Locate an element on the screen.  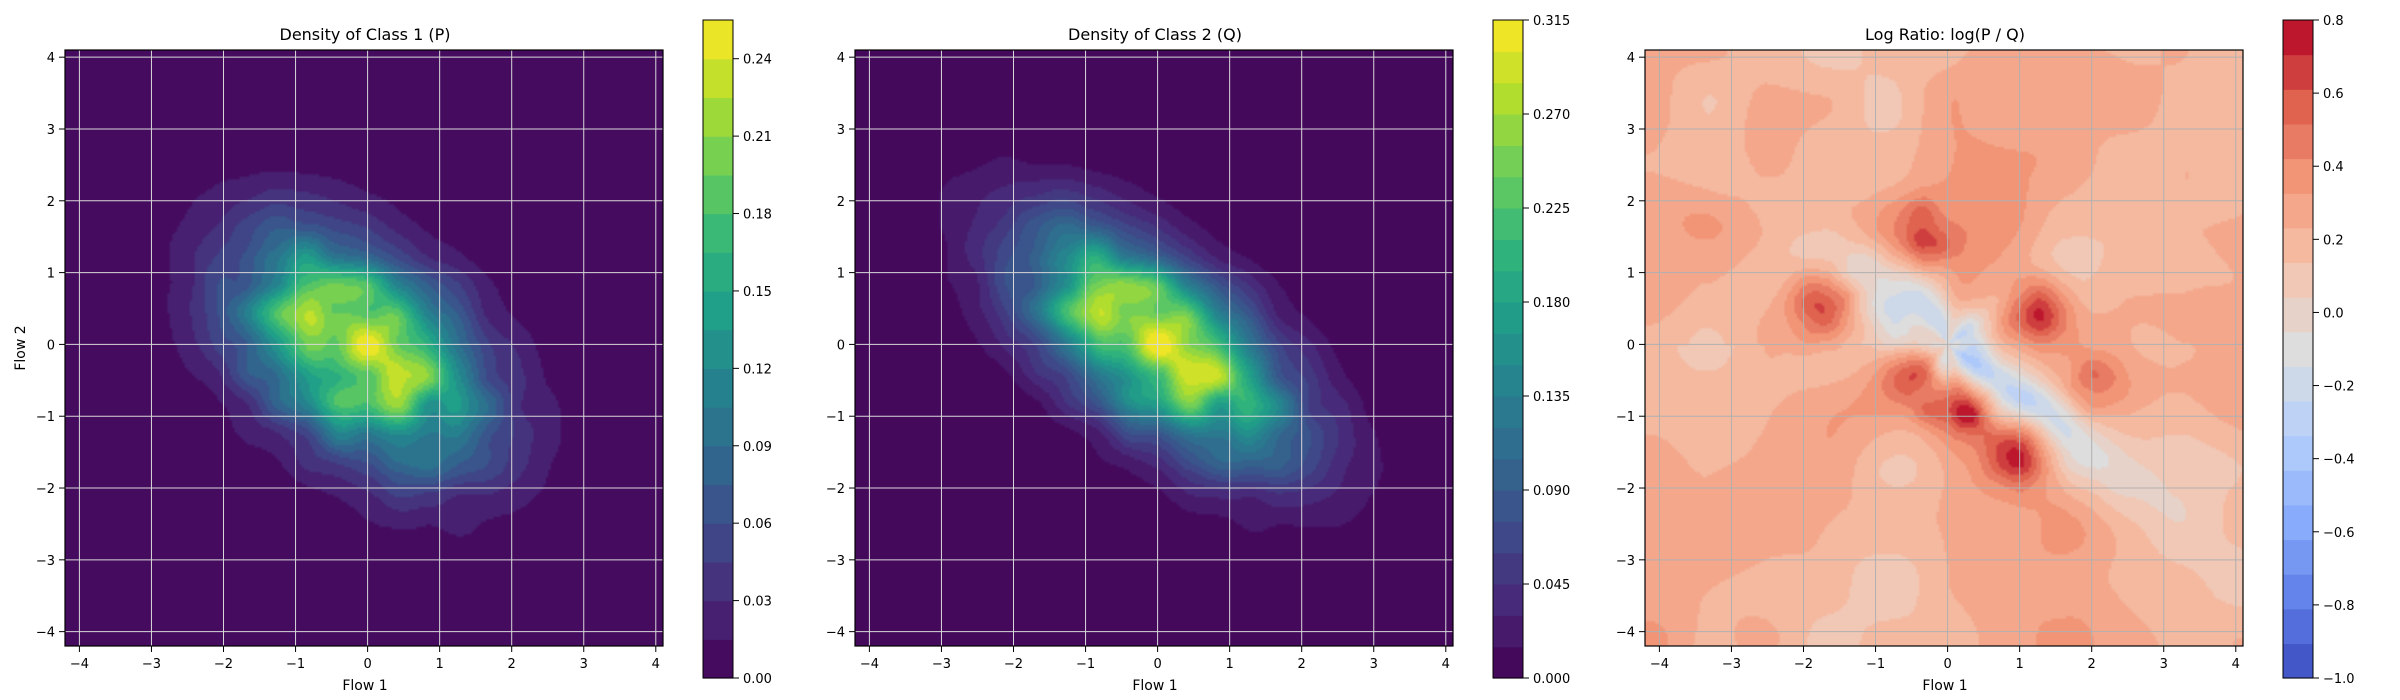
colorbar-tick-label: 0.15 is located at coordinates (757, 292).